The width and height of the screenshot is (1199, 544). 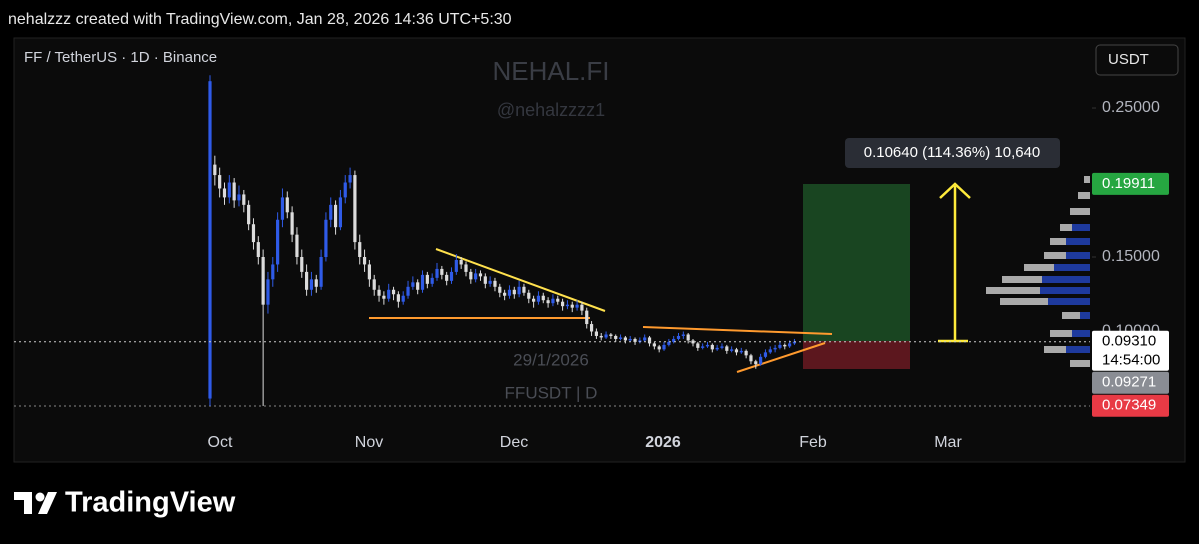 What do you see at coordinates (551, 392) in the screenshot?
I see `watermark: FFUSDT | D` at bounding box center [551, 392].